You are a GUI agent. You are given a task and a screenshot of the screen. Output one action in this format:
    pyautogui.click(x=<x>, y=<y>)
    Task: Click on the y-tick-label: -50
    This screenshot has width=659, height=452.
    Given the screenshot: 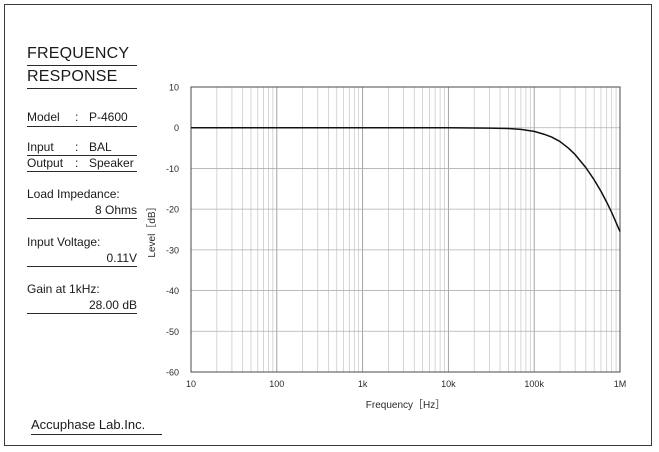 What is the action you would take?
    pyautogui.click(x=172, y=332)
    